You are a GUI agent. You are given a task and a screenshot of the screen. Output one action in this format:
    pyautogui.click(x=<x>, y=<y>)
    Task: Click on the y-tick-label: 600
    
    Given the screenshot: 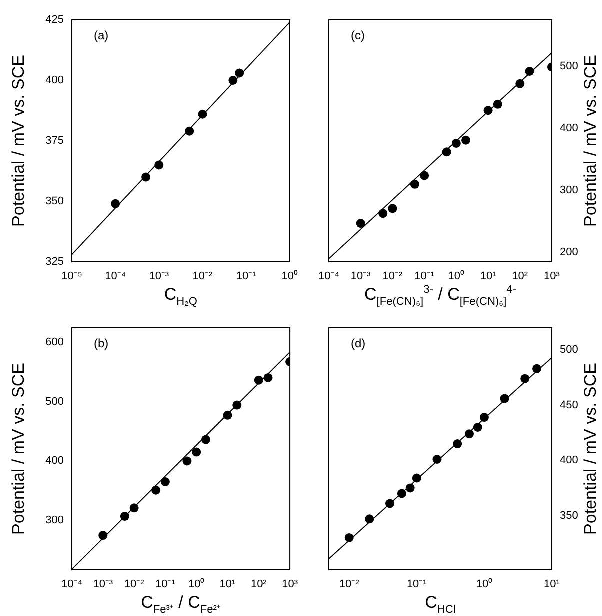 What is the action you would take?
    pyautogui.click(x=55, y=342)
    